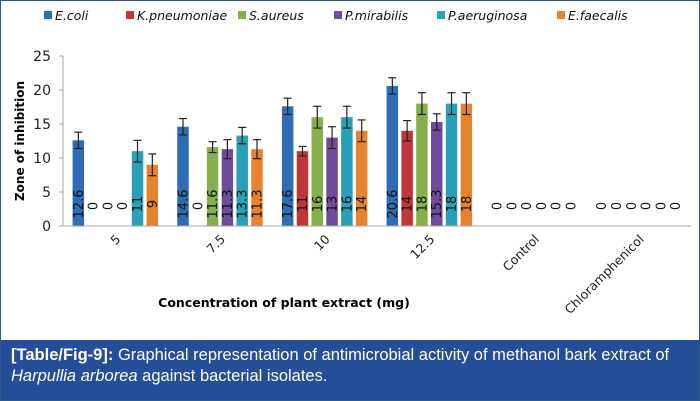 The image size is (700, 401). What do you see at coordinates (598, 15) in the screenshot?
I see `legend-label: E.faecalis` at bounding box center [598, 15].